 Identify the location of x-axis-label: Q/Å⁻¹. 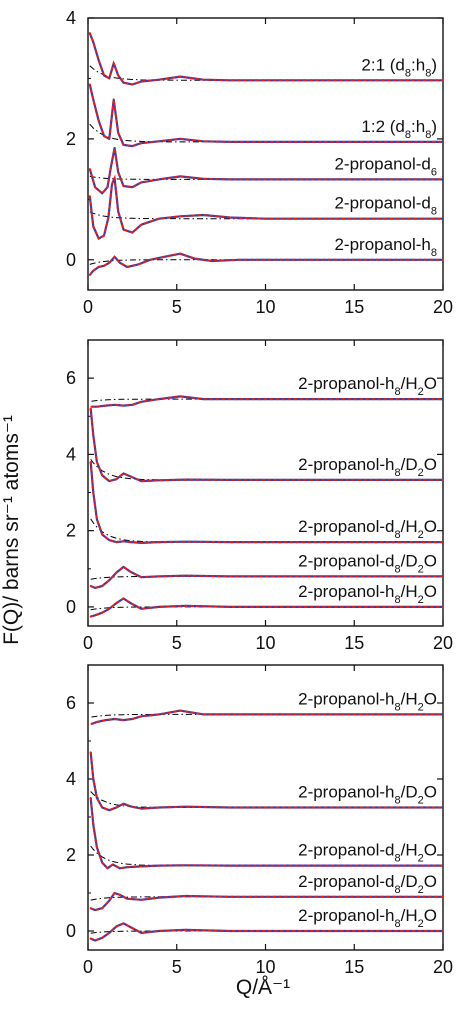
(263, 987).